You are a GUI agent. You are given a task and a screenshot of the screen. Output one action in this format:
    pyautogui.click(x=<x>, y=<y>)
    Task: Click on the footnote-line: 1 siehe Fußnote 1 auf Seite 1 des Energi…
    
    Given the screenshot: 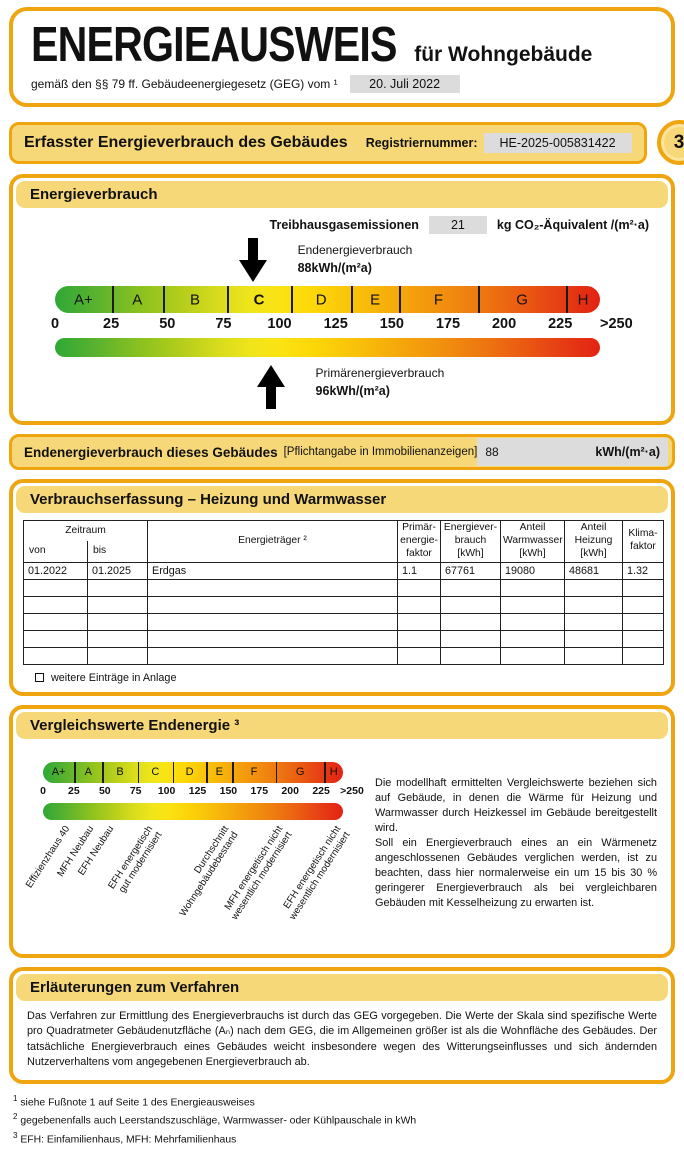 What is the action you would take?
    pyautogui.click(x=134, y=1100)
    